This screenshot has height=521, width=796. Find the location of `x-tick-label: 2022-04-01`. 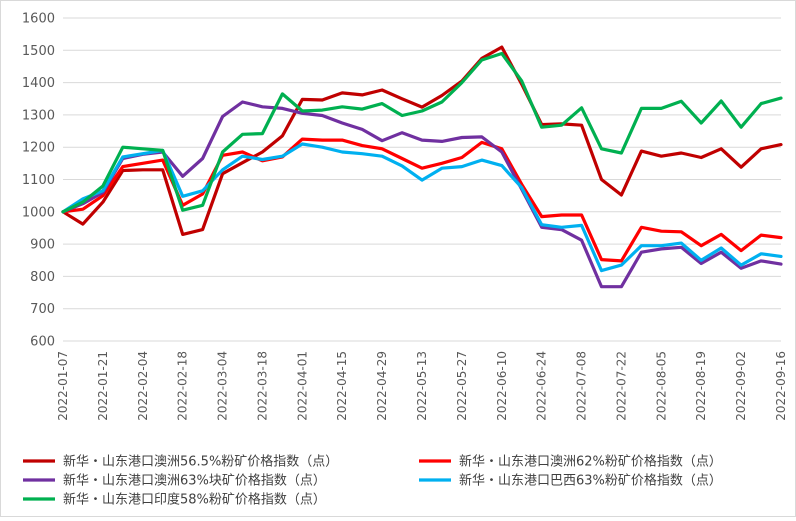

x-tick-label: 2022-04-01 is located at coordinates (302, 386).